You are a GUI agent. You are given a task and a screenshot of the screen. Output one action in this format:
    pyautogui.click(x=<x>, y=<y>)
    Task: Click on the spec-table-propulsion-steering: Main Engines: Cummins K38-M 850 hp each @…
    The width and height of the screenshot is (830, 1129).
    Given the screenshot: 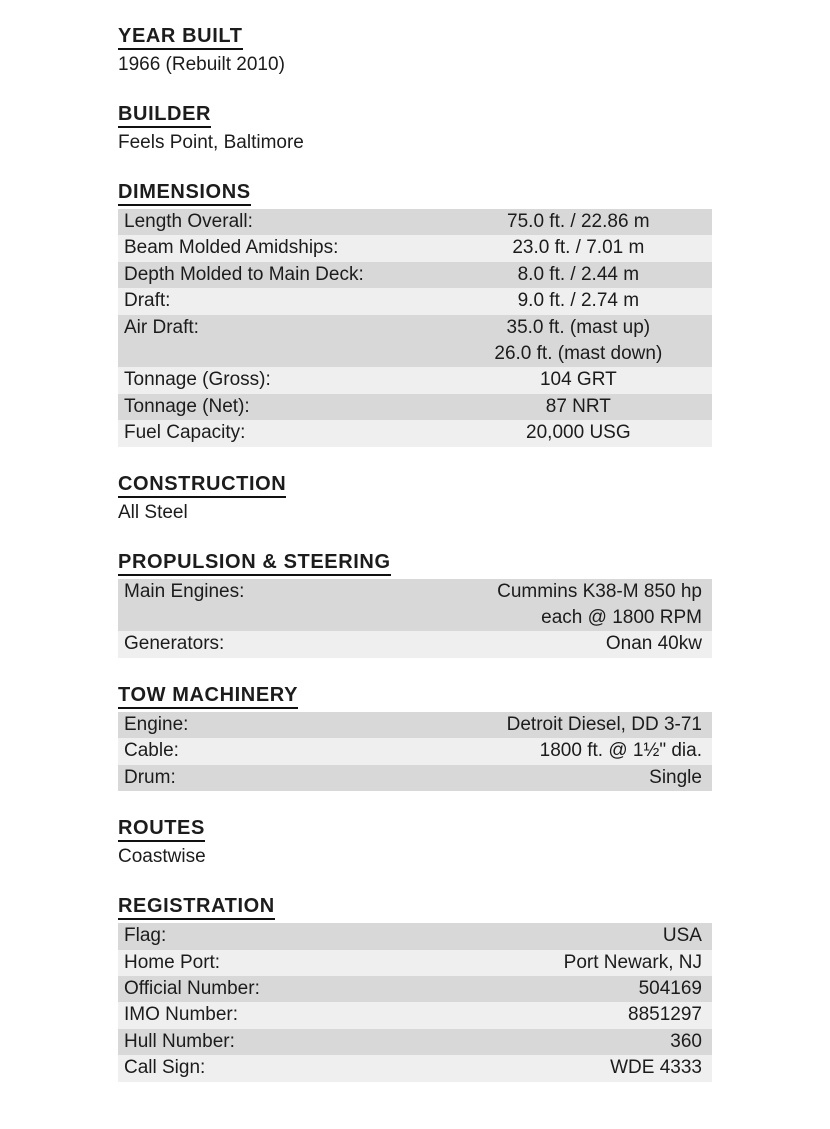 What is the action you would take?
    pyautogui.click(x=415, y=618)
    